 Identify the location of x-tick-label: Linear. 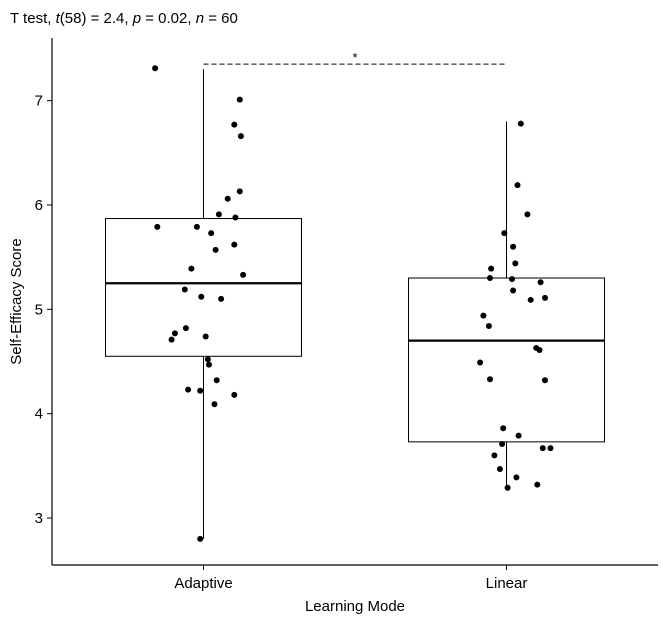
(507, 583).